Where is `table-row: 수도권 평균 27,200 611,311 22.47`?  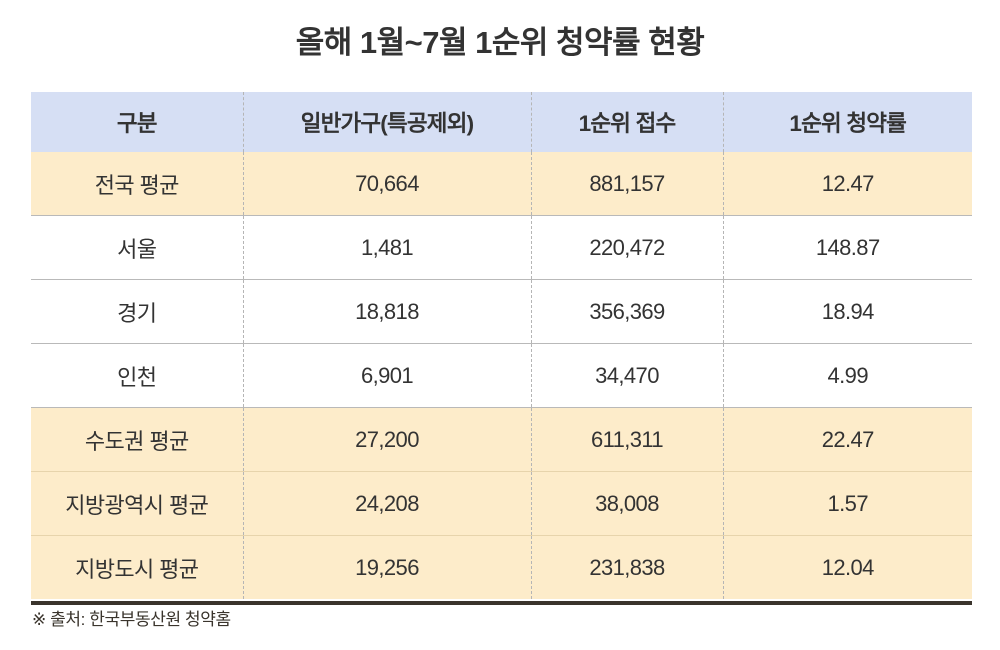
table-row: 수도권 평균 27,200 611,311 22.47 is located at coordinates (501, 439).